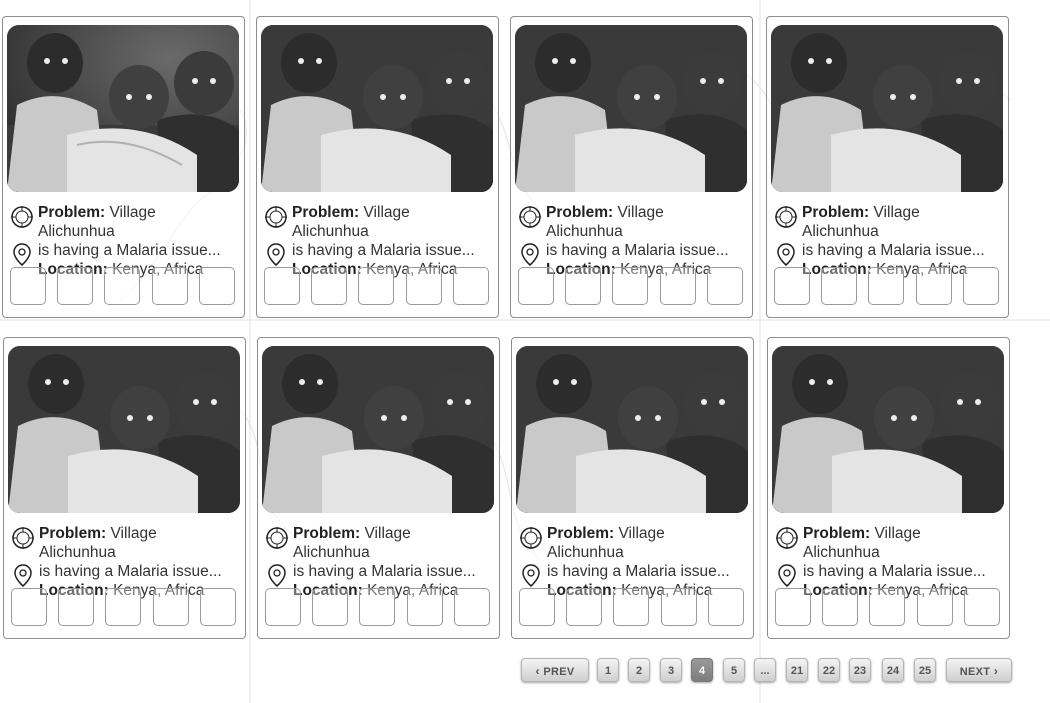 This screenshot has height=703, width=1050. What do you see at coordinates (734, 670) in the screenshot?
I see `page-button-5: 5` at bounding box center [734, 670].